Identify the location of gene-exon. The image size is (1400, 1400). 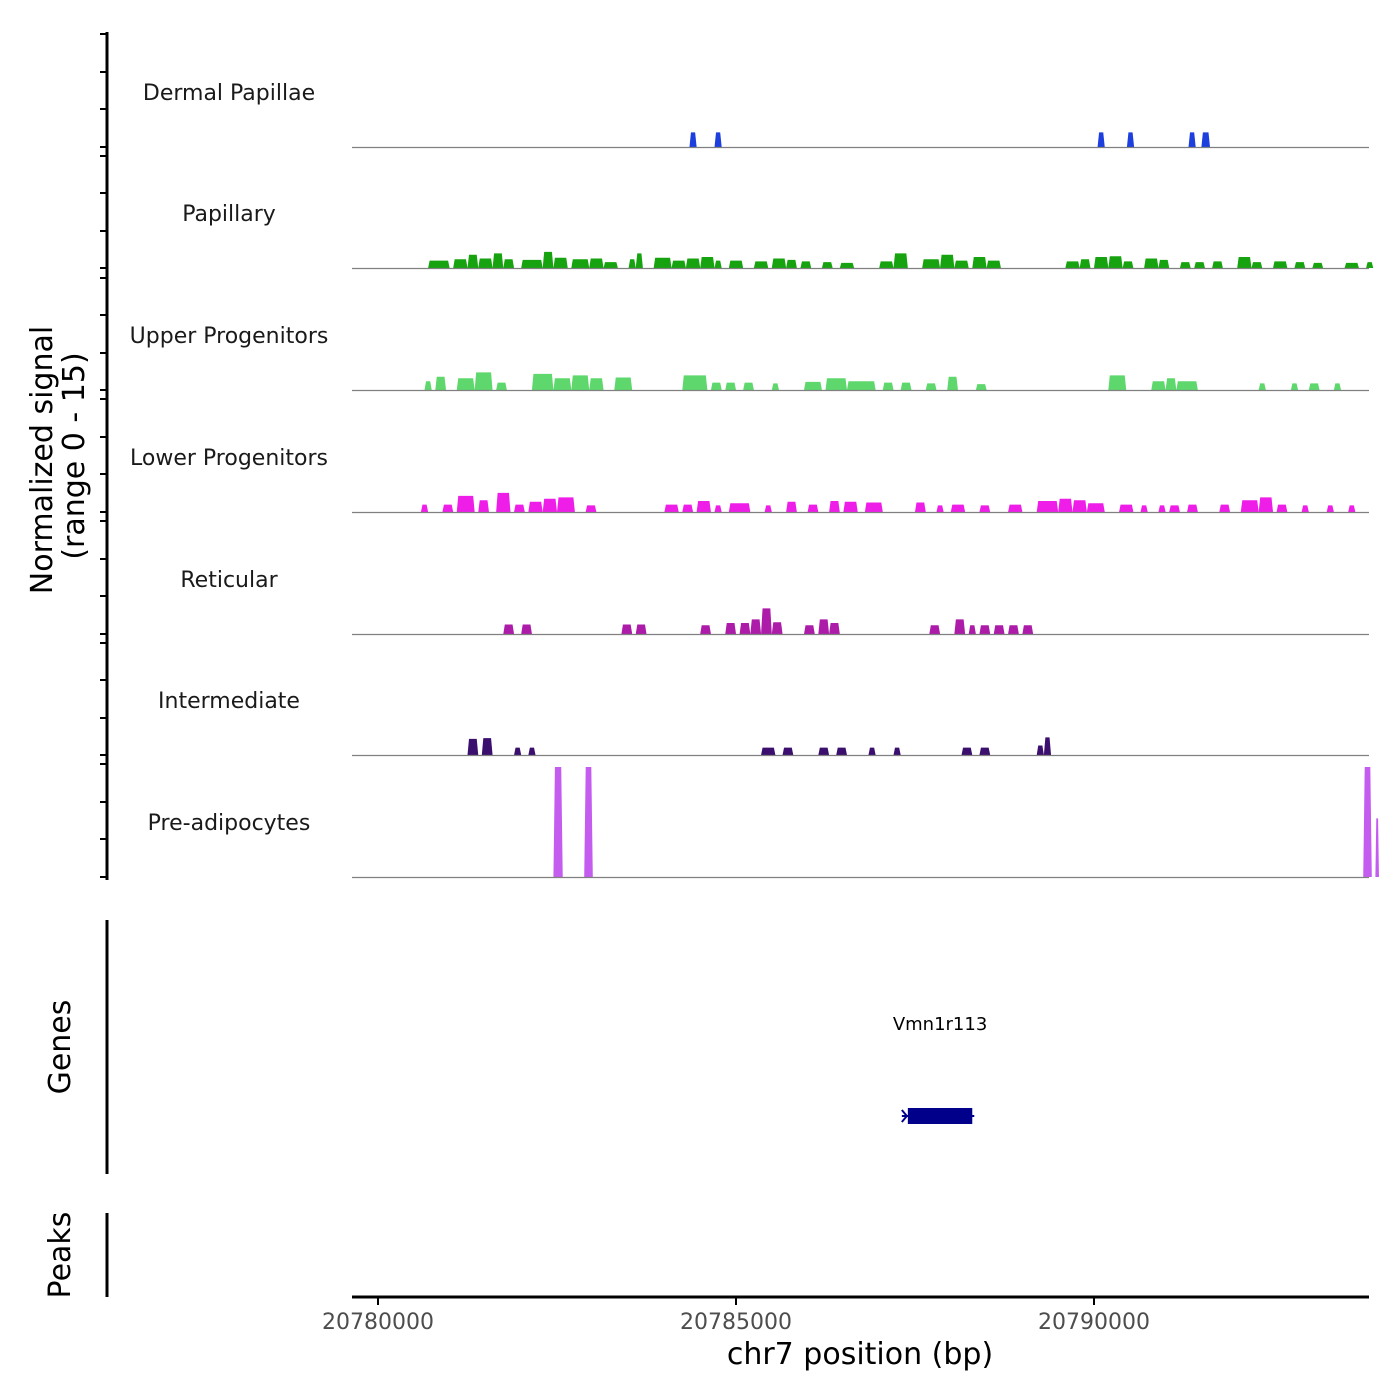
(940, 1116).